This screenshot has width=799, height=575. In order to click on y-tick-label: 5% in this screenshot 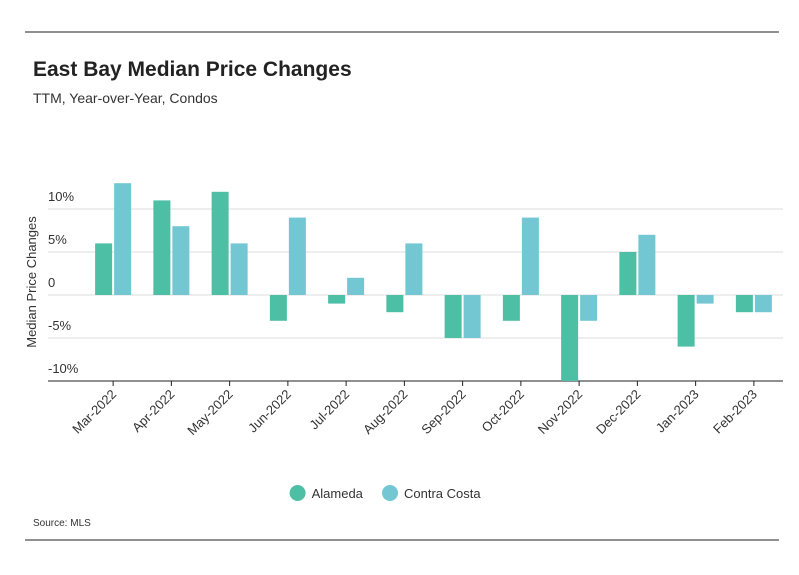, I will do `click(57, 239)`.